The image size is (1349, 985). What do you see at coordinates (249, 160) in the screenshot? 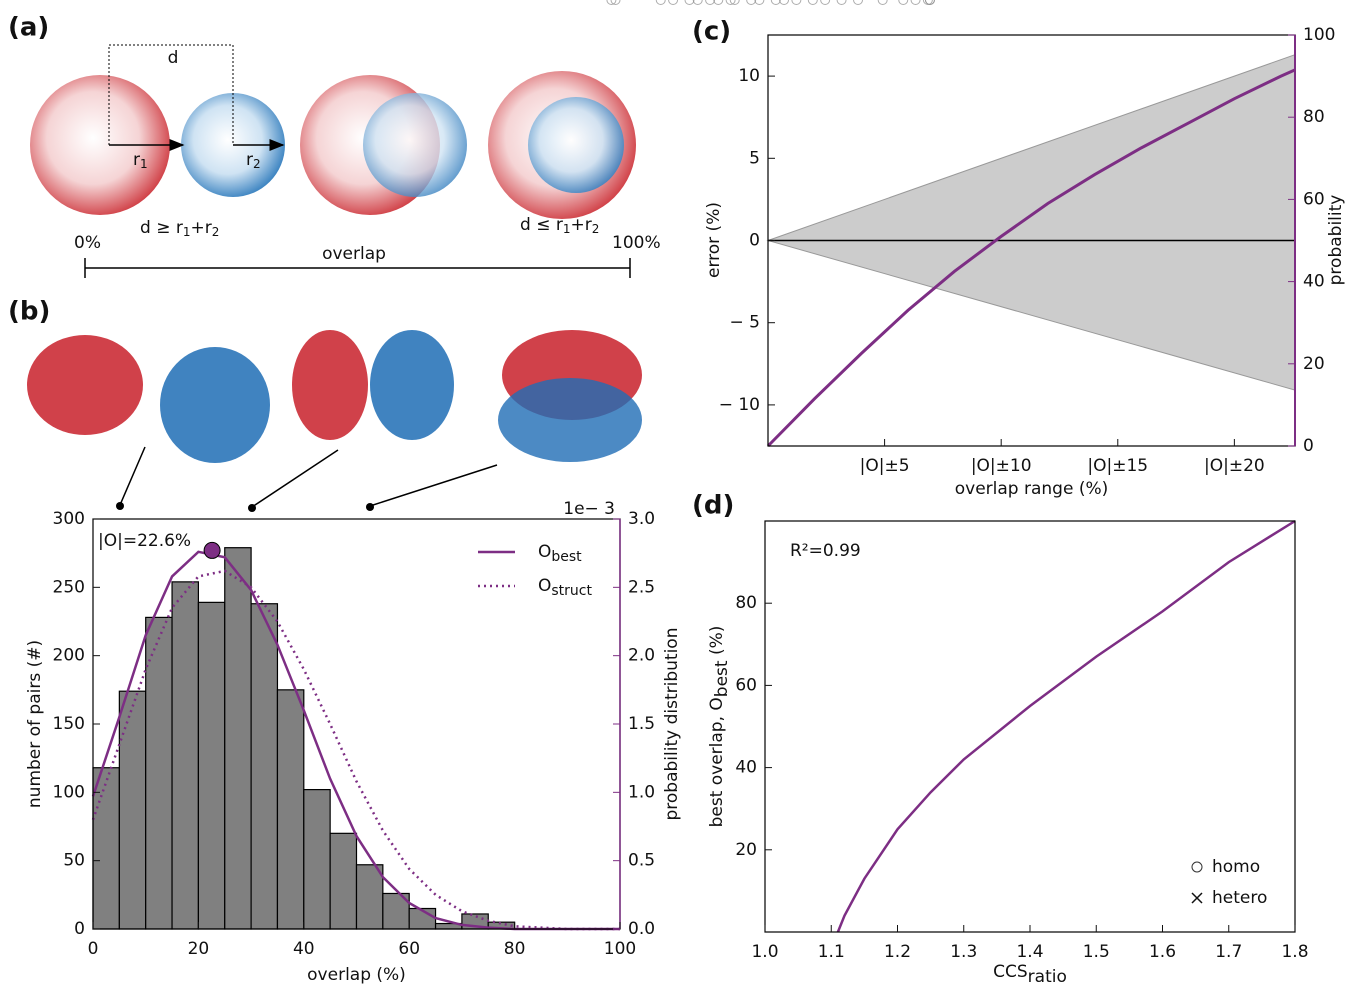
I see `text: r` at bounding box center [249, 160].